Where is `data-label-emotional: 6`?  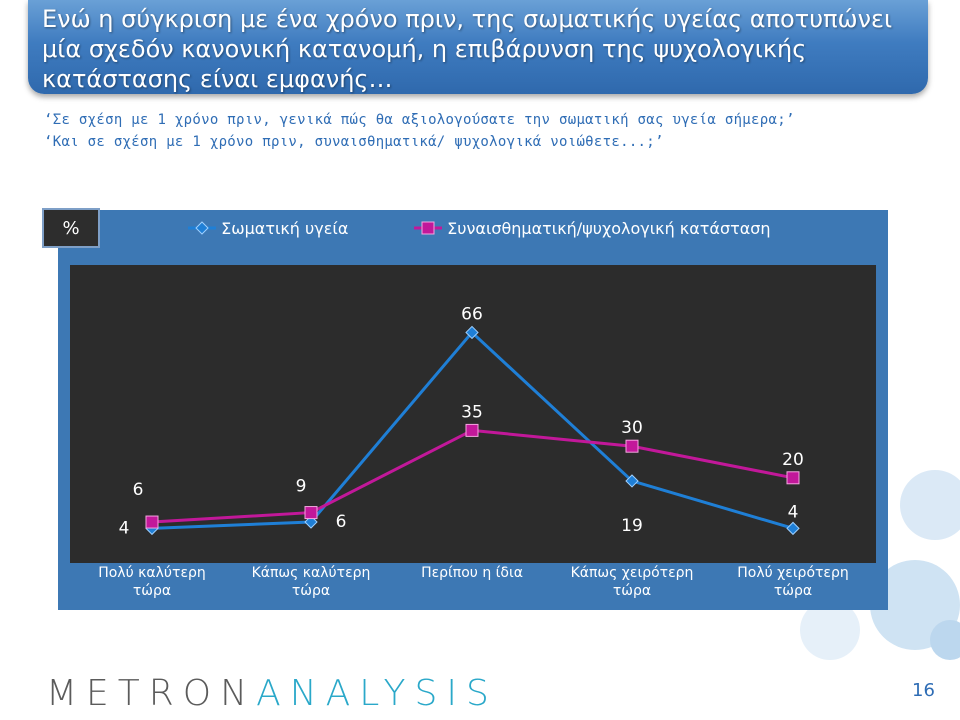 data-label-emotional: 6 is located at coordinates (138, 490).